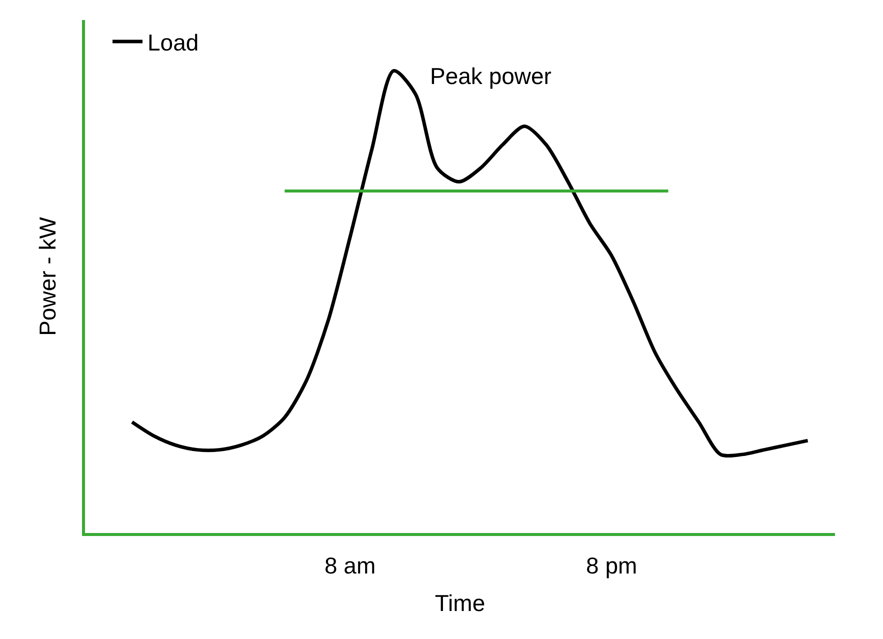  What do you see at coordinates (47, 276) in the screenshot?
I see `y-axis-title: Power - kW` at bounding box center [47, 276].